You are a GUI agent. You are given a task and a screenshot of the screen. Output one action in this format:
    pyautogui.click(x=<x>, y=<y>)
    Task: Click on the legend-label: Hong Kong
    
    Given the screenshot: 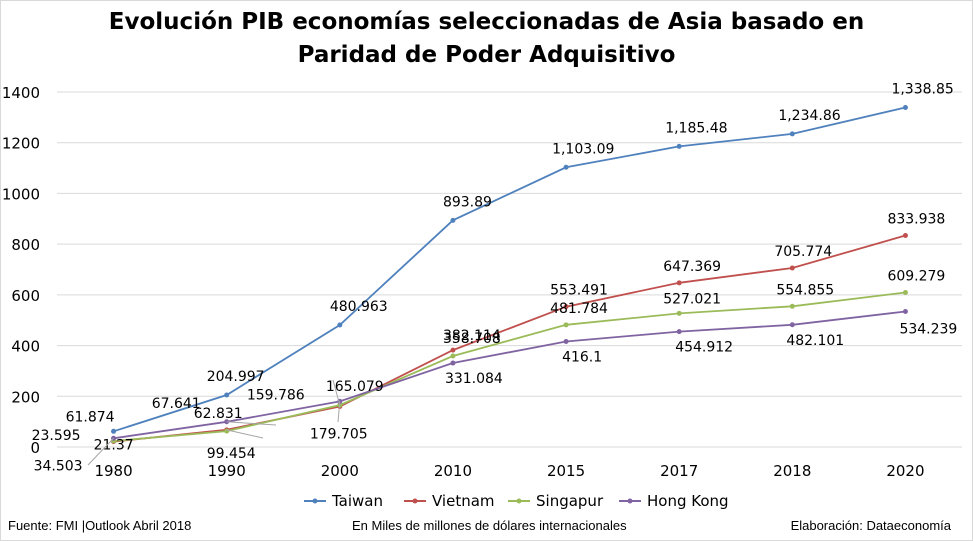 What is the action you would take?
    pyautogui.click(x=688, y=501)
    